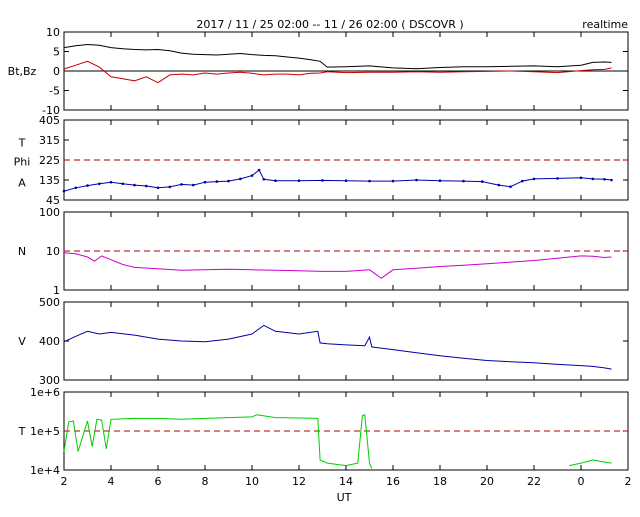 The image size is (640, 517). Describe the element at coordinates (111, 481) in the screenshot. I see `x-tick-label: 4` at that location.